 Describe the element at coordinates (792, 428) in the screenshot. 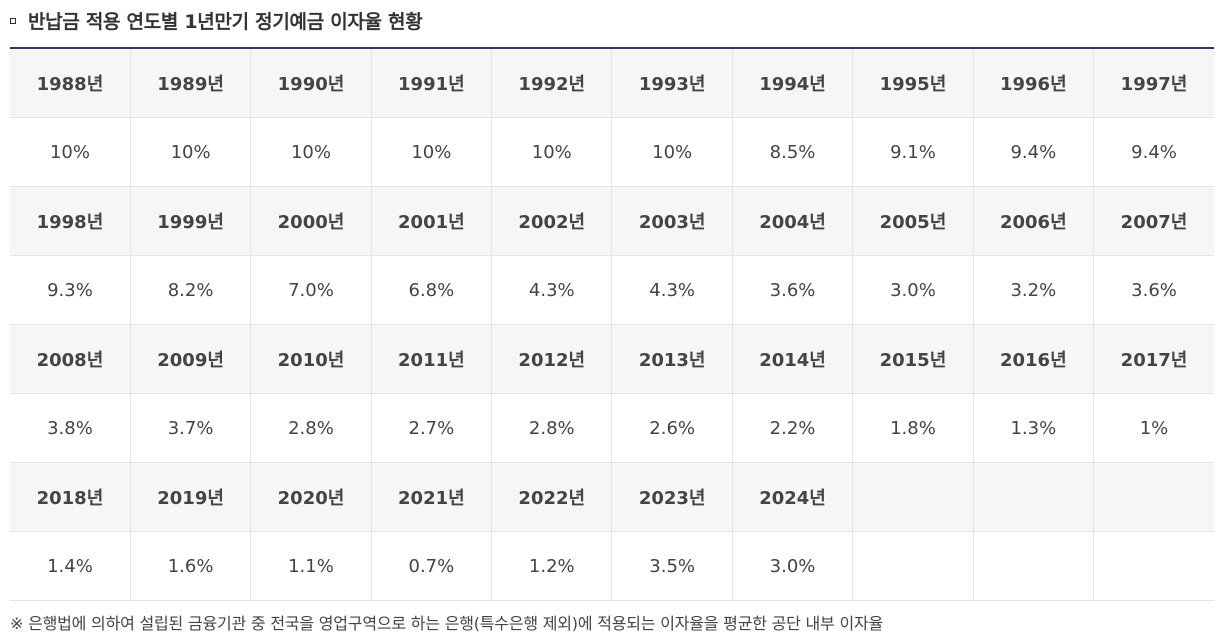

I see `rate-cell: 2.2%` at that location.